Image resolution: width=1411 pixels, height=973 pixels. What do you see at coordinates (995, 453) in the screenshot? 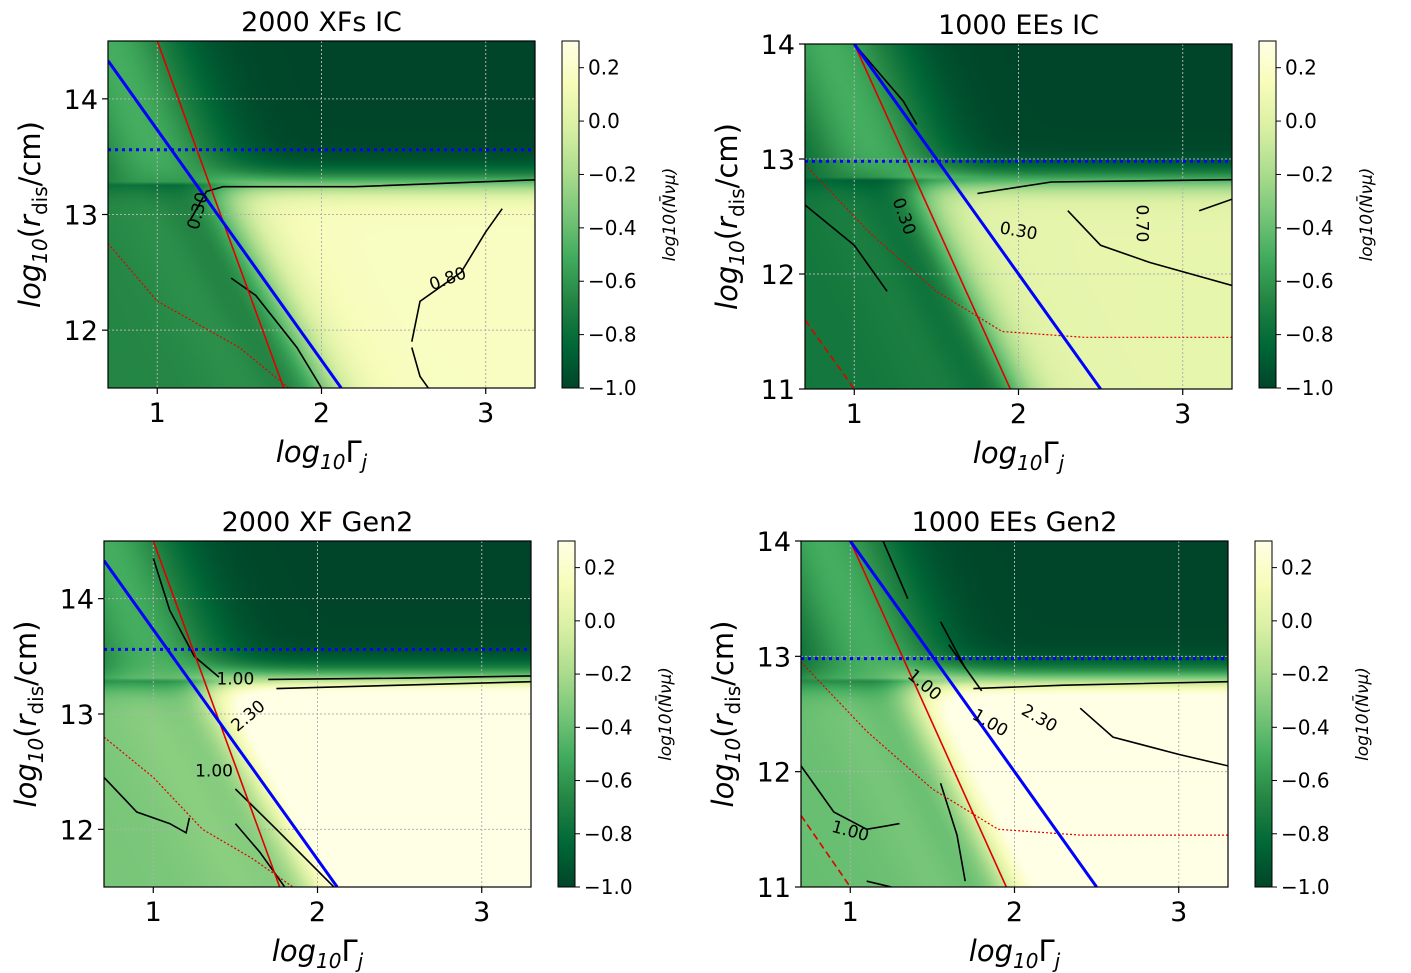
I see `x-axis-label-part: log` at bounding box center [995, 453].